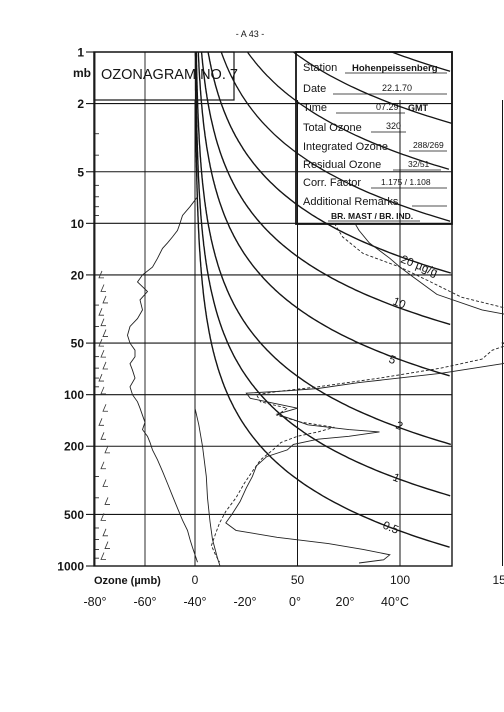 This screenshot has width=504, height=712. Describe the element at coordinates (295, 602) in the screenshot. I see `temperature-tick-label: 0°` at that location.